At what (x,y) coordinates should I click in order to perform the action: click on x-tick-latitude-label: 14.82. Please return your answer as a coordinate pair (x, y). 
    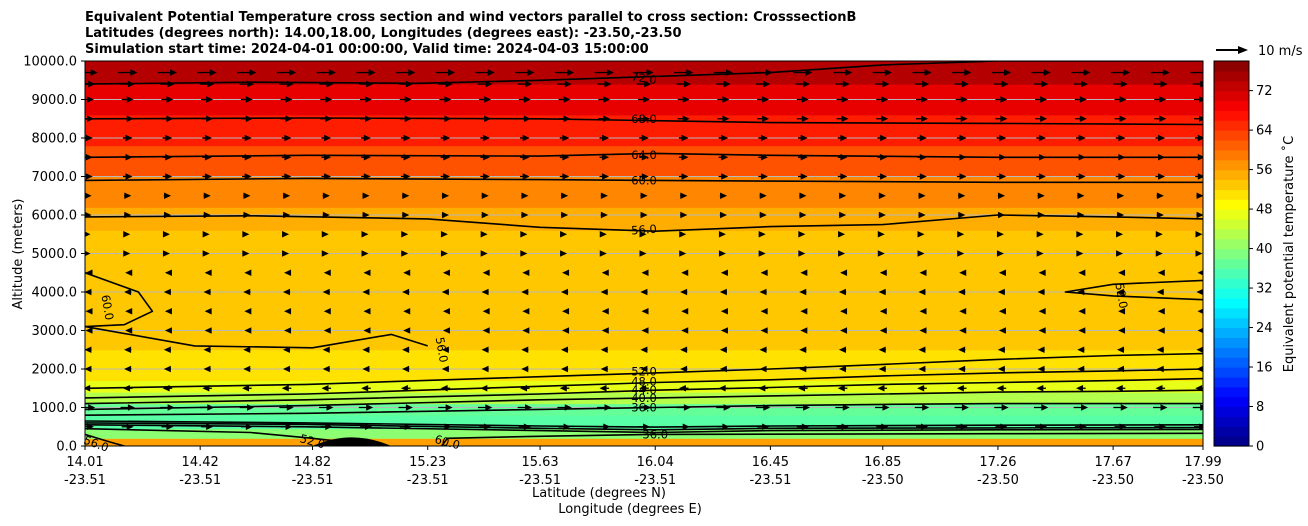
    Looking at the image, I should click on (312, 462).